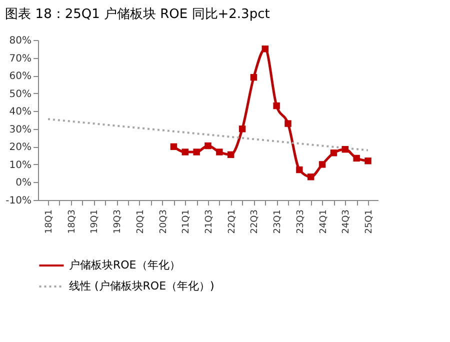 This screenshot has width=450, height=342. I want to click on x-tick-label: 23Q1, so click(278, 222).